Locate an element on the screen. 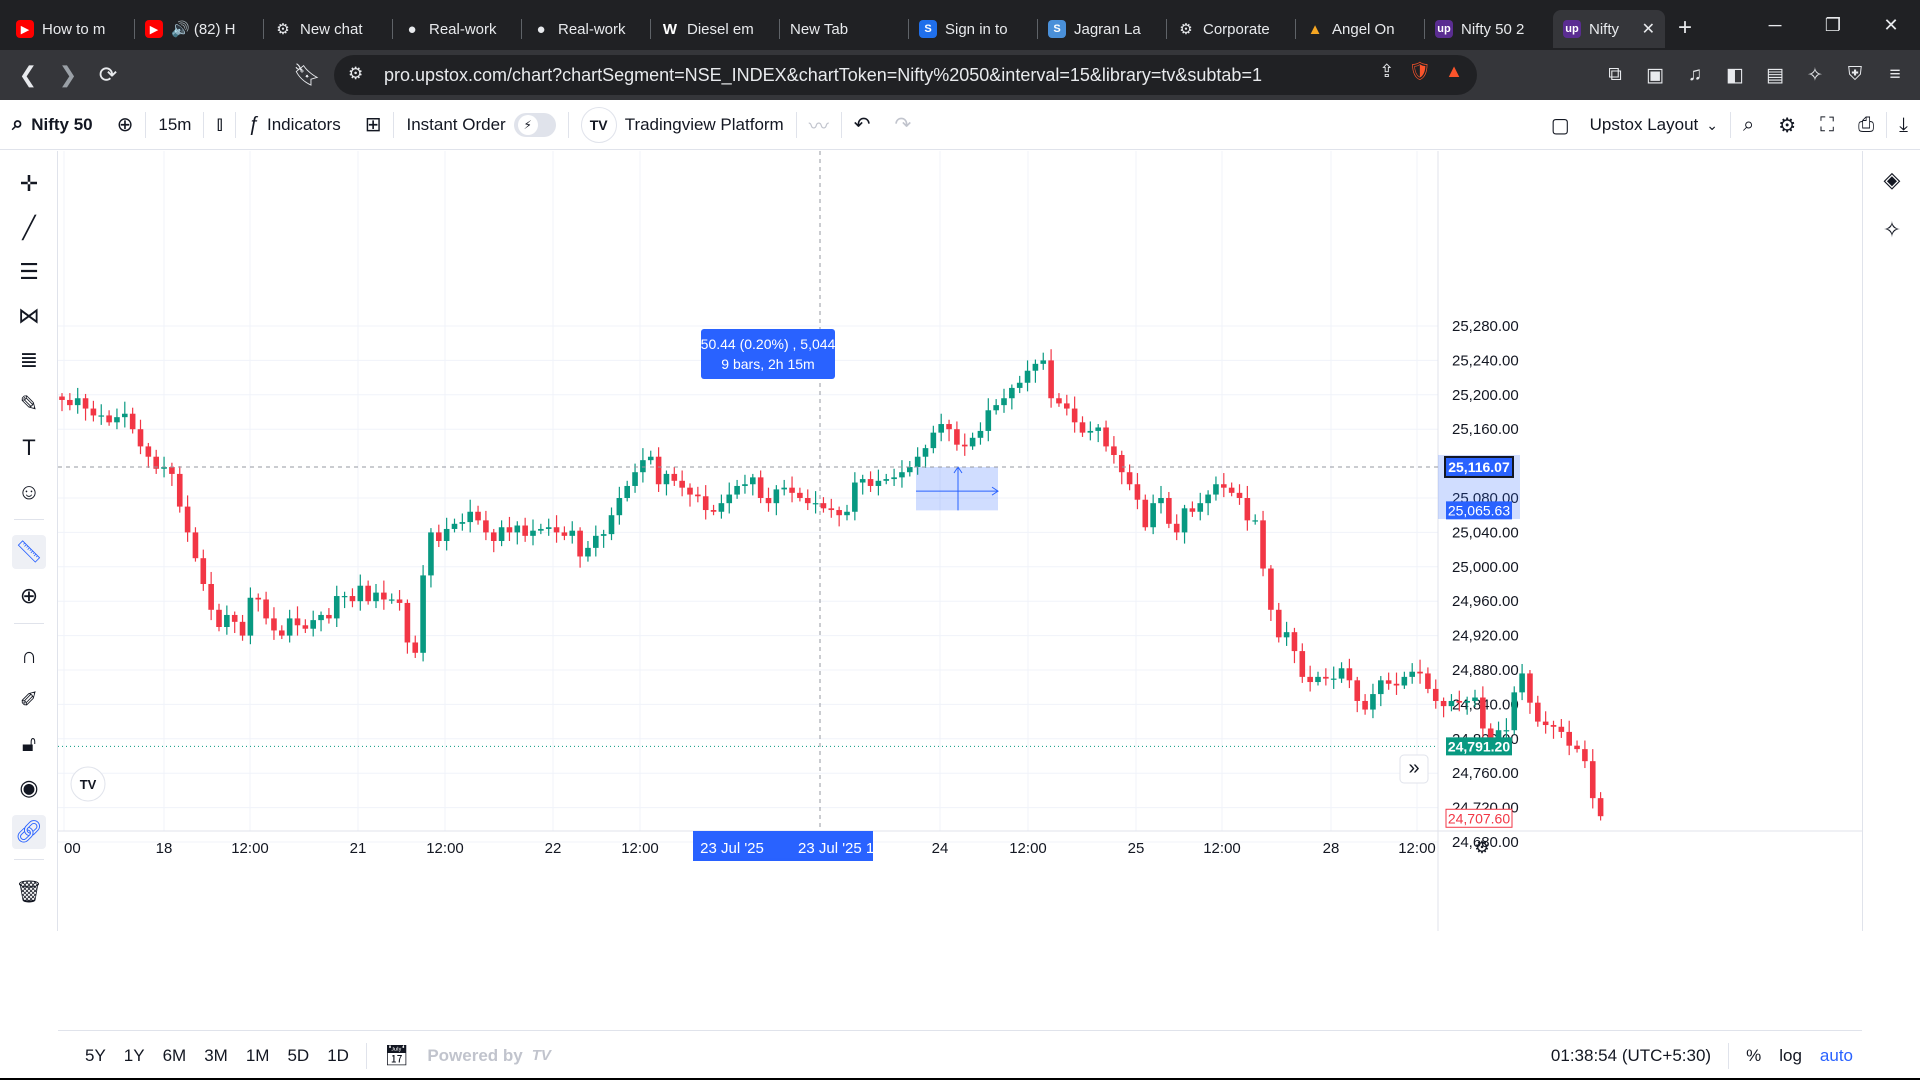  magnet-icon: ∩ is located at coordinates (29, 655).